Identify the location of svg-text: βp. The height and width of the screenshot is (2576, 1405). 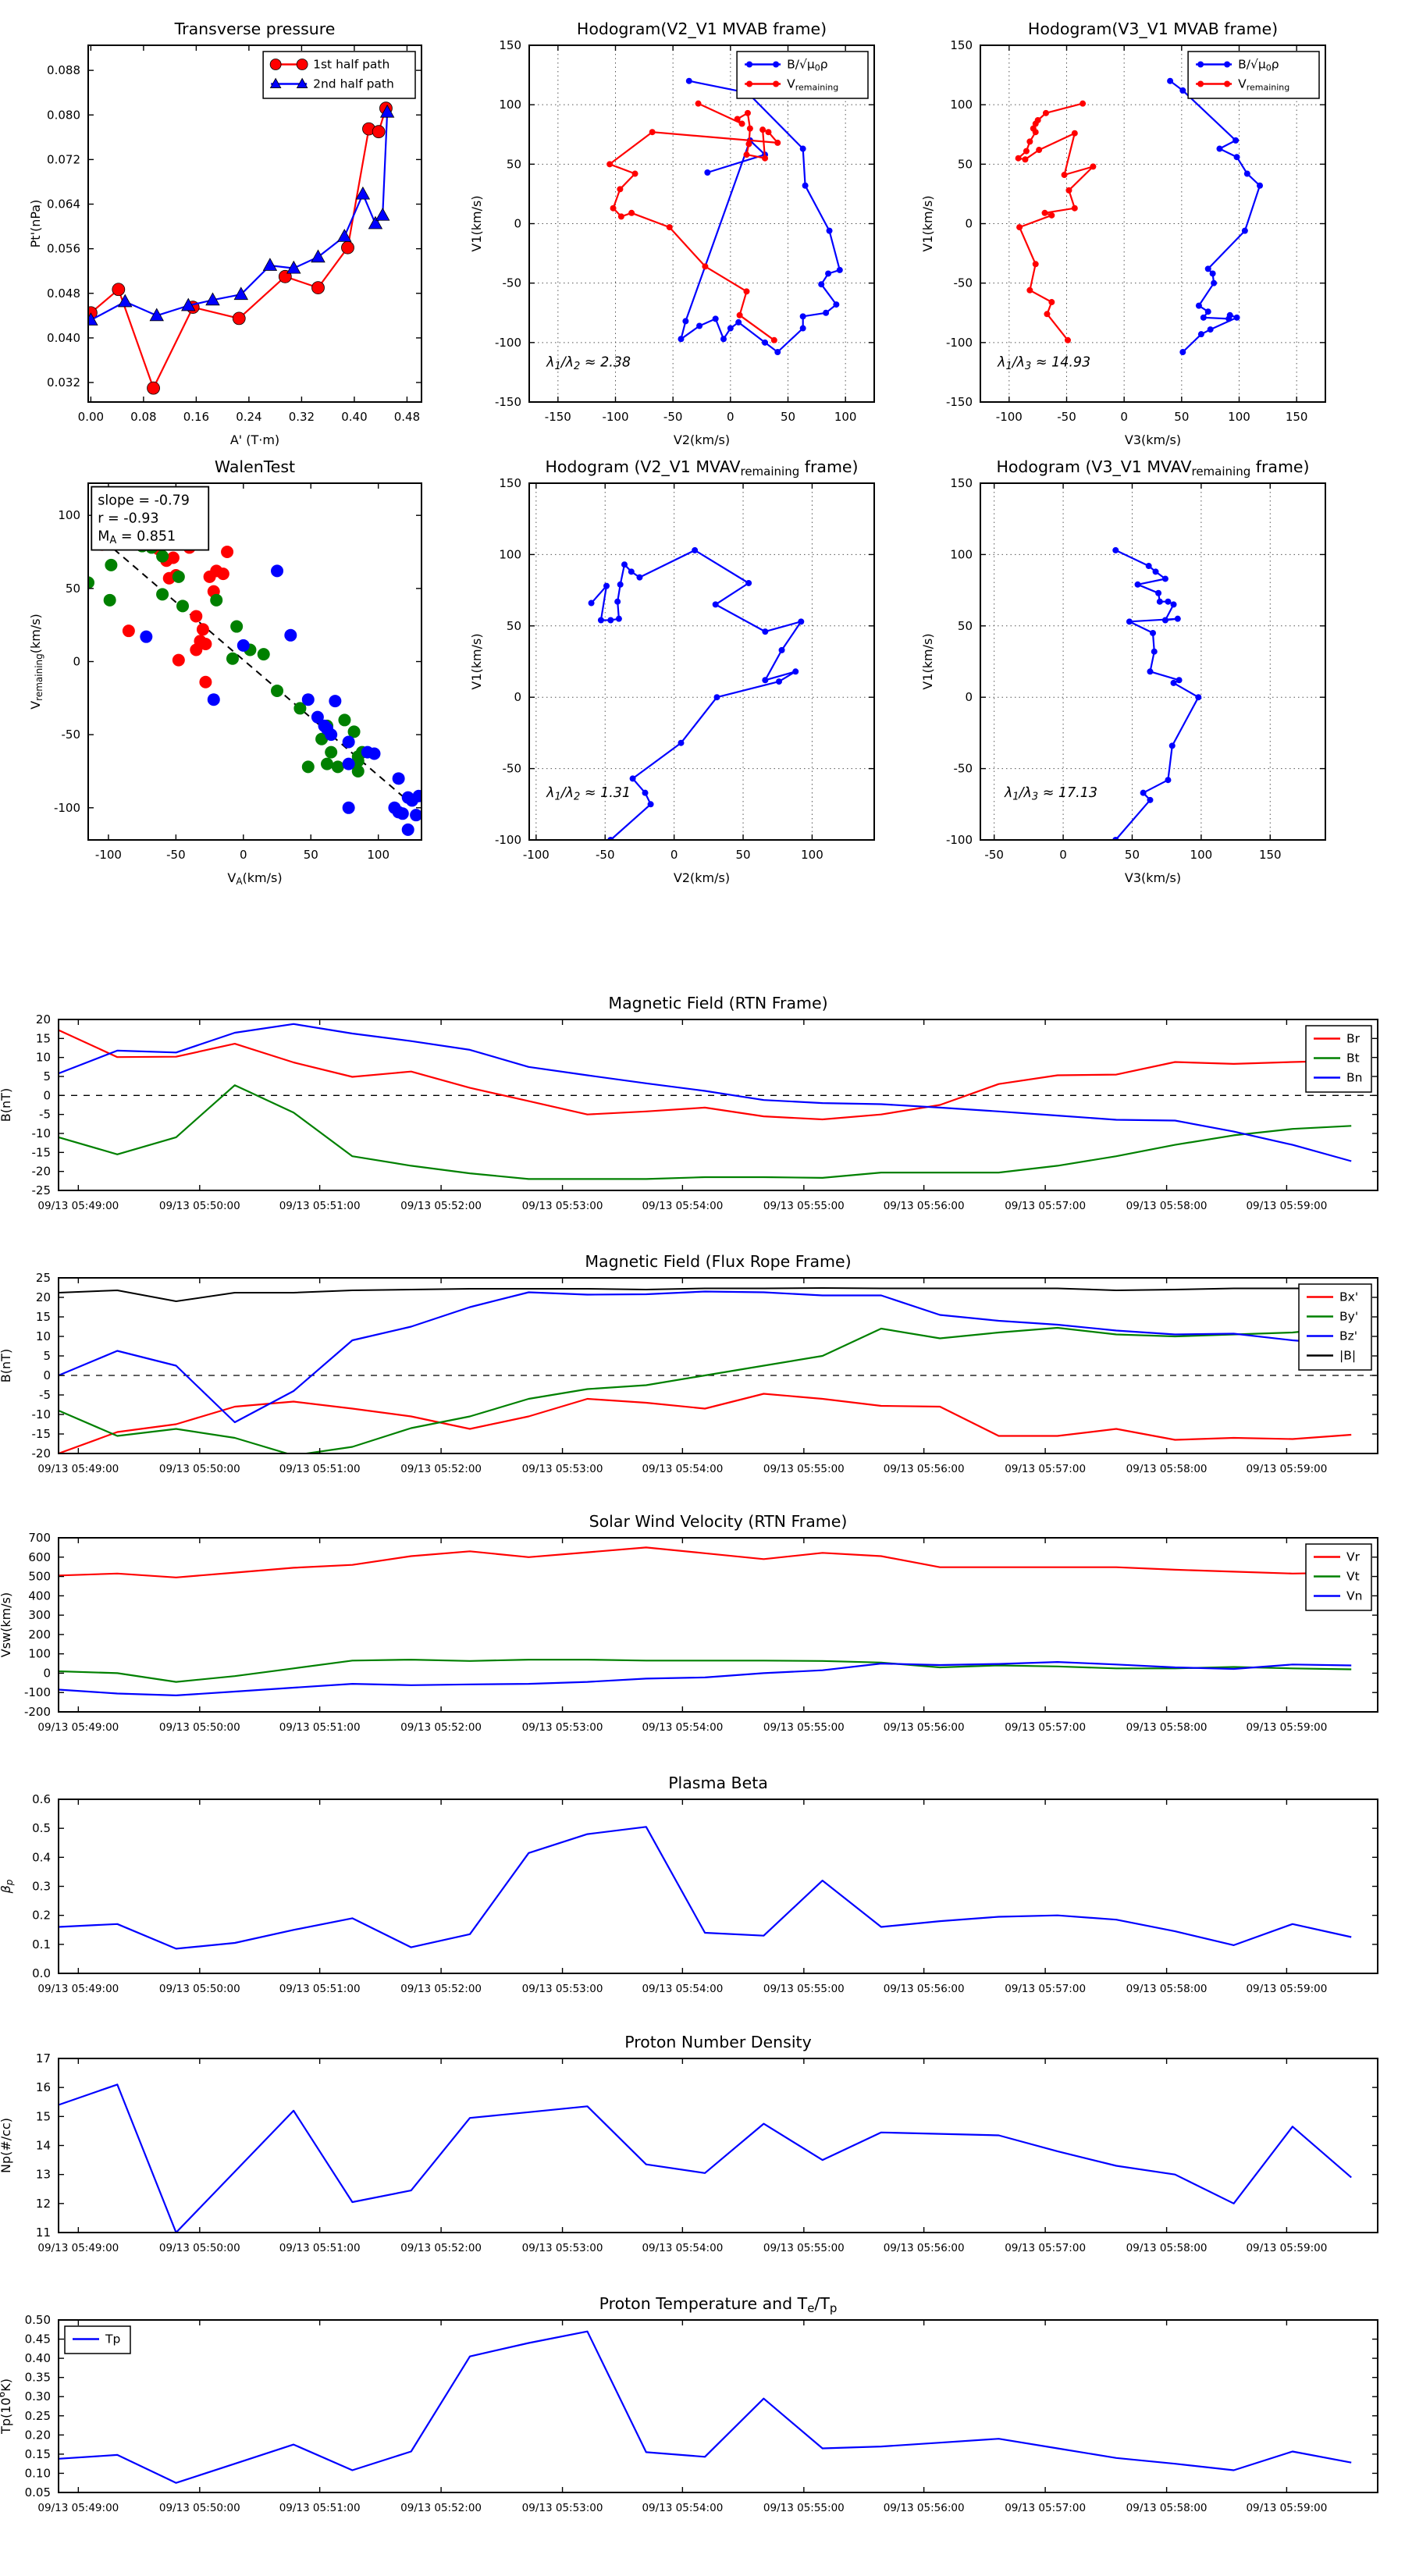
(8, 1886).